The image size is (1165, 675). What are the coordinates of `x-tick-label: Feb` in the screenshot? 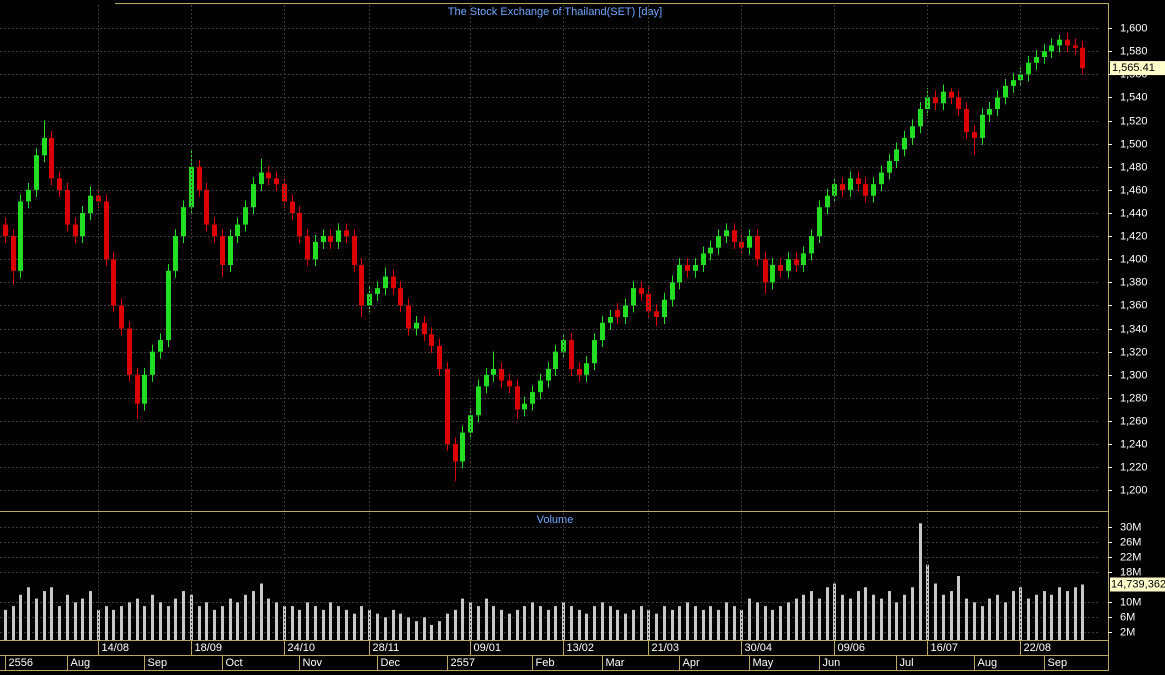 It's located at (545, 663).